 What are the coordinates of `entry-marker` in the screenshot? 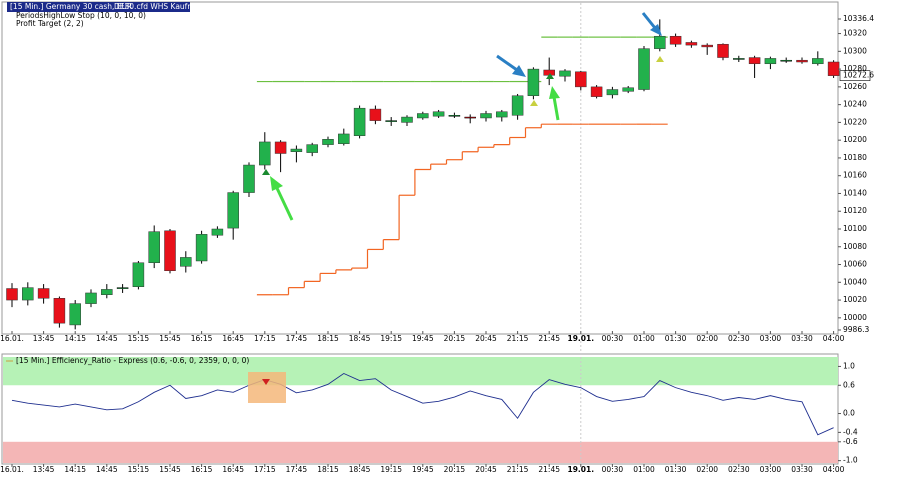 It's located at (266, 172).